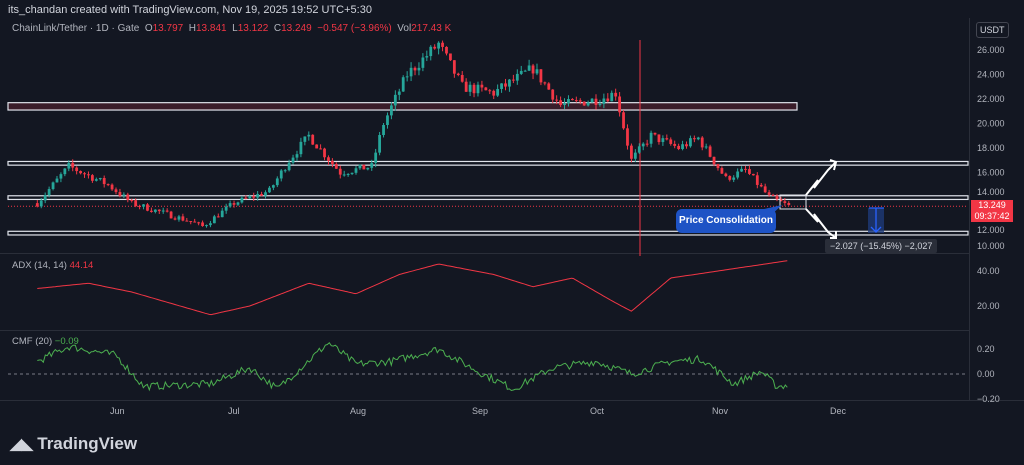 The width and height of the screenshot is (1024, 465). What do you see at coordinates (991, 148) in the screenshot?
I see `price-tick: 18.000` at bounding box center [991, 148].